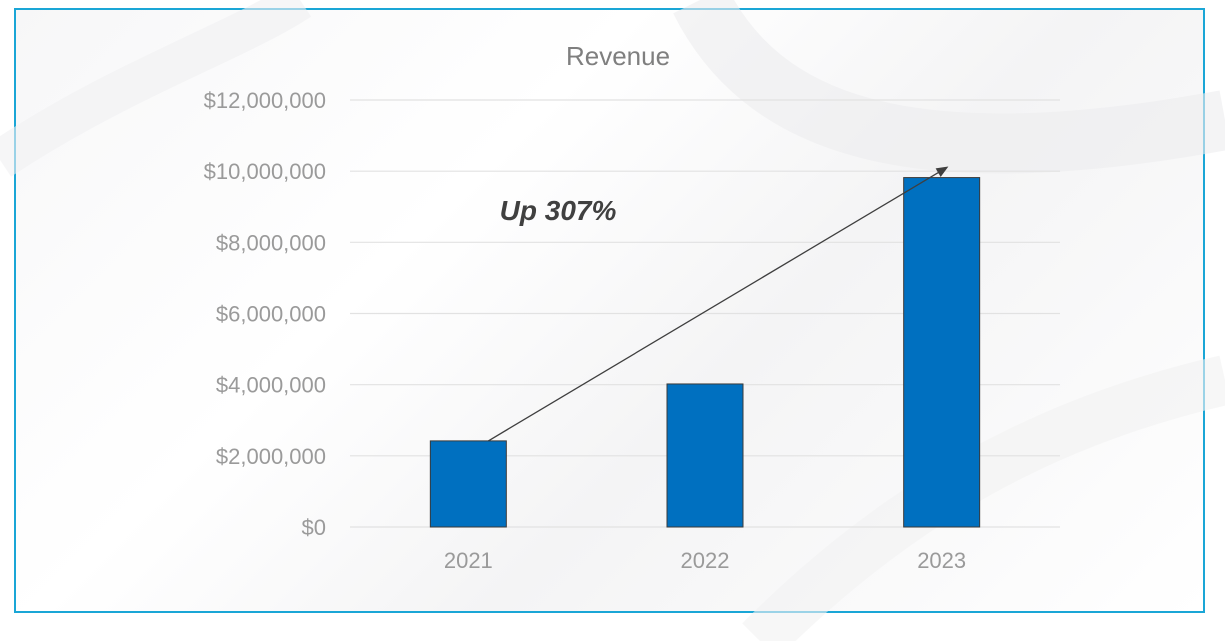 The height and width of the screenshot is (641, 1225). I want to click on x-tick-label: 2023, so click(941, 560).